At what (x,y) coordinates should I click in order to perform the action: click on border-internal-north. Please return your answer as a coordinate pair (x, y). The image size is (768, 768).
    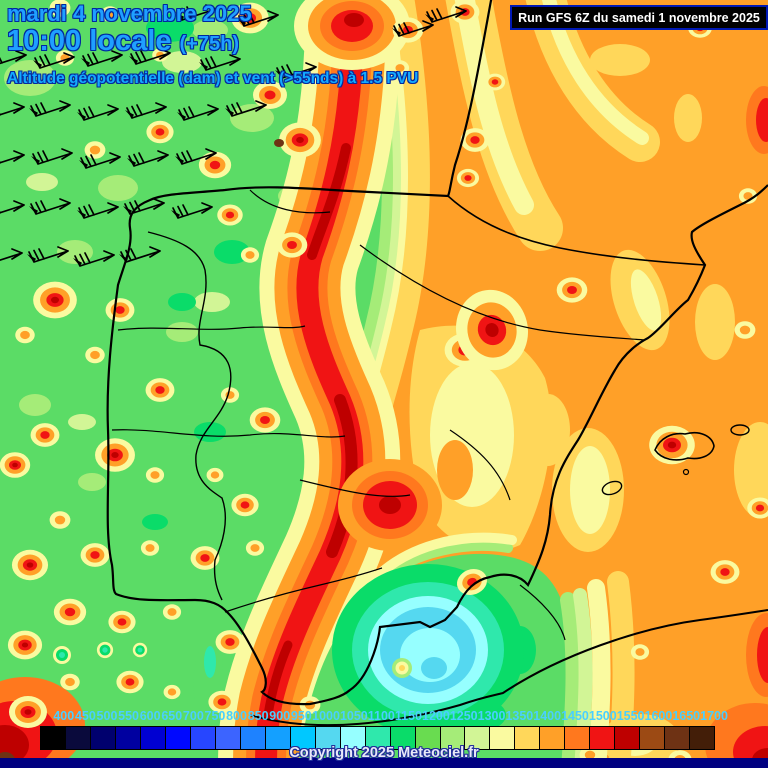
    Looking at the image, I should click on (290, 201).